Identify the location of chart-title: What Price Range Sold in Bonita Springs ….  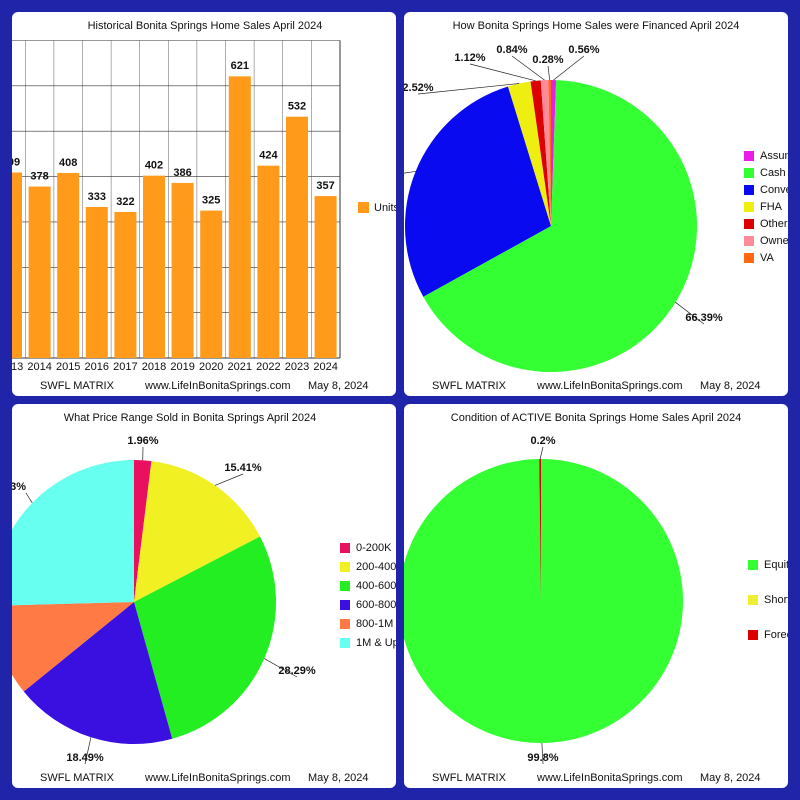
(190, 418).